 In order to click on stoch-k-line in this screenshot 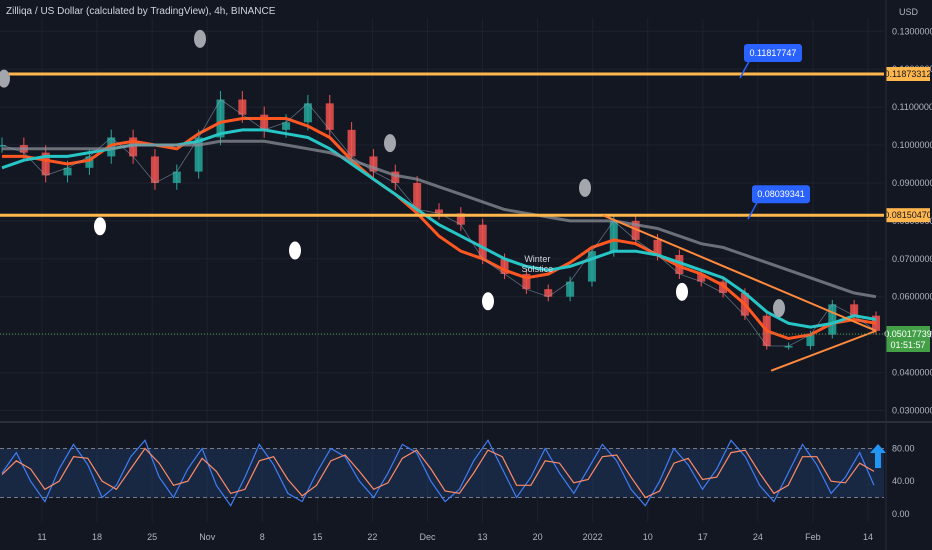, I will do `click(438, 473)`.